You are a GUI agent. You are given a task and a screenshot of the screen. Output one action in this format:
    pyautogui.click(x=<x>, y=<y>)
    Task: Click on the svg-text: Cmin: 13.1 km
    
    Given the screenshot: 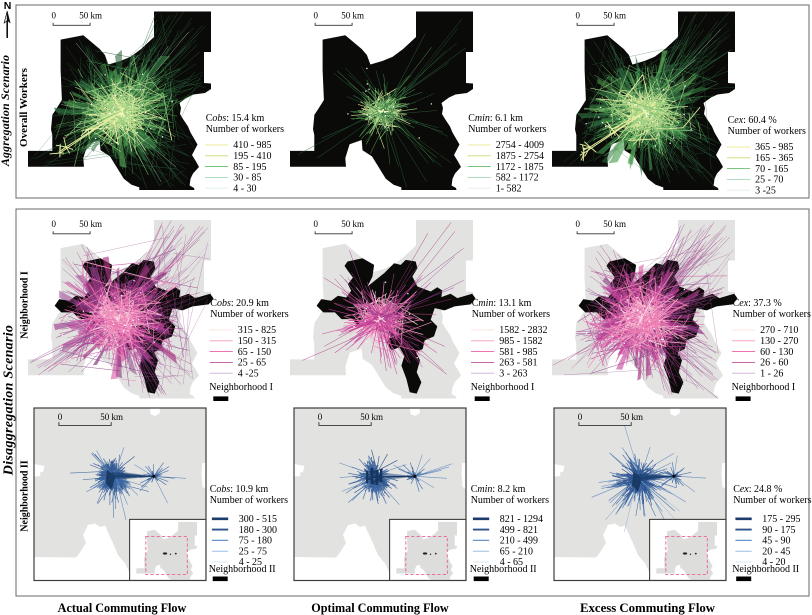 What is the action you would take?
    pyautogui.click(x=502, y=303)
    